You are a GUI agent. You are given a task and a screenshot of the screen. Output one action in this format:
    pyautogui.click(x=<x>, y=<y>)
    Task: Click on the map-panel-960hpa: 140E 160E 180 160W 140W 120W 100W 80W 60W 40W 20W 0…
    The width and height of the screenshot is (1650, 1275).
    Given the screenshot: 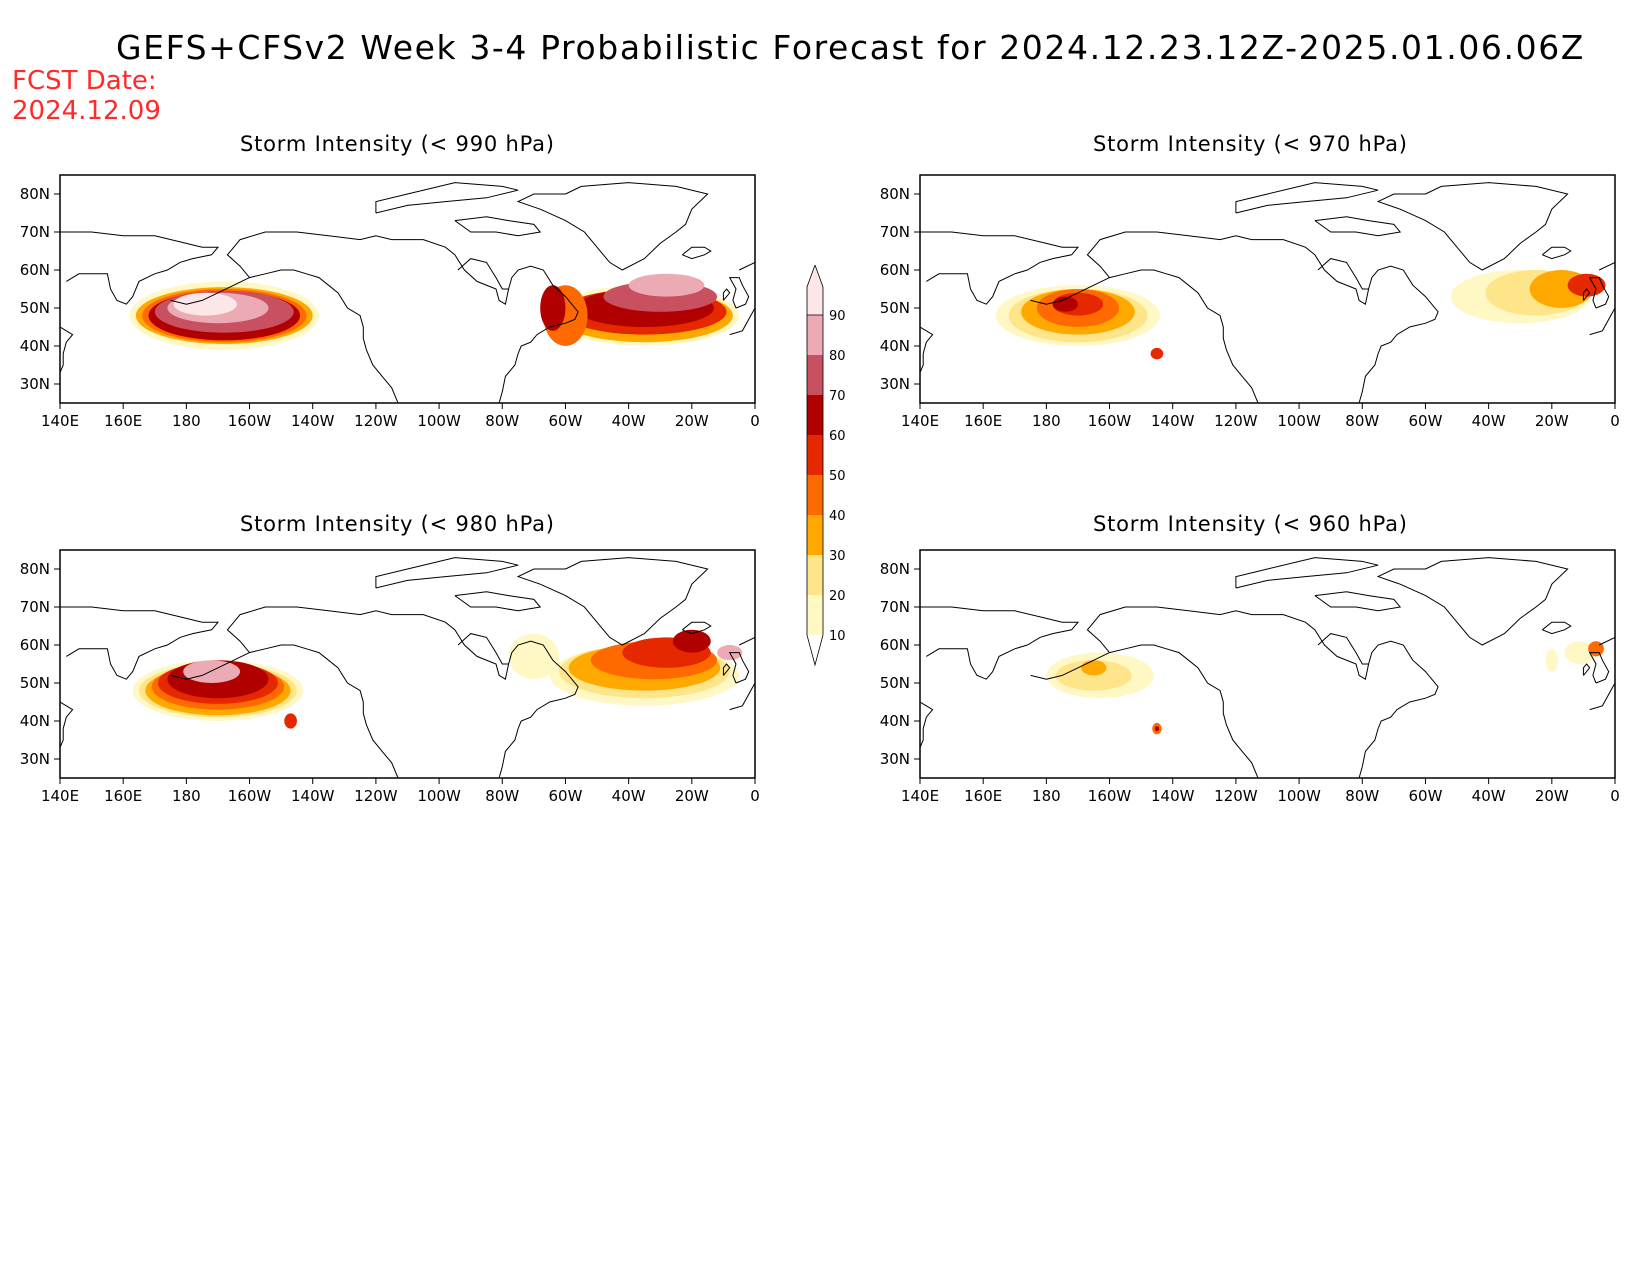 What is the action you would take?
    pyautogui.click(x=1250, y=677)
    